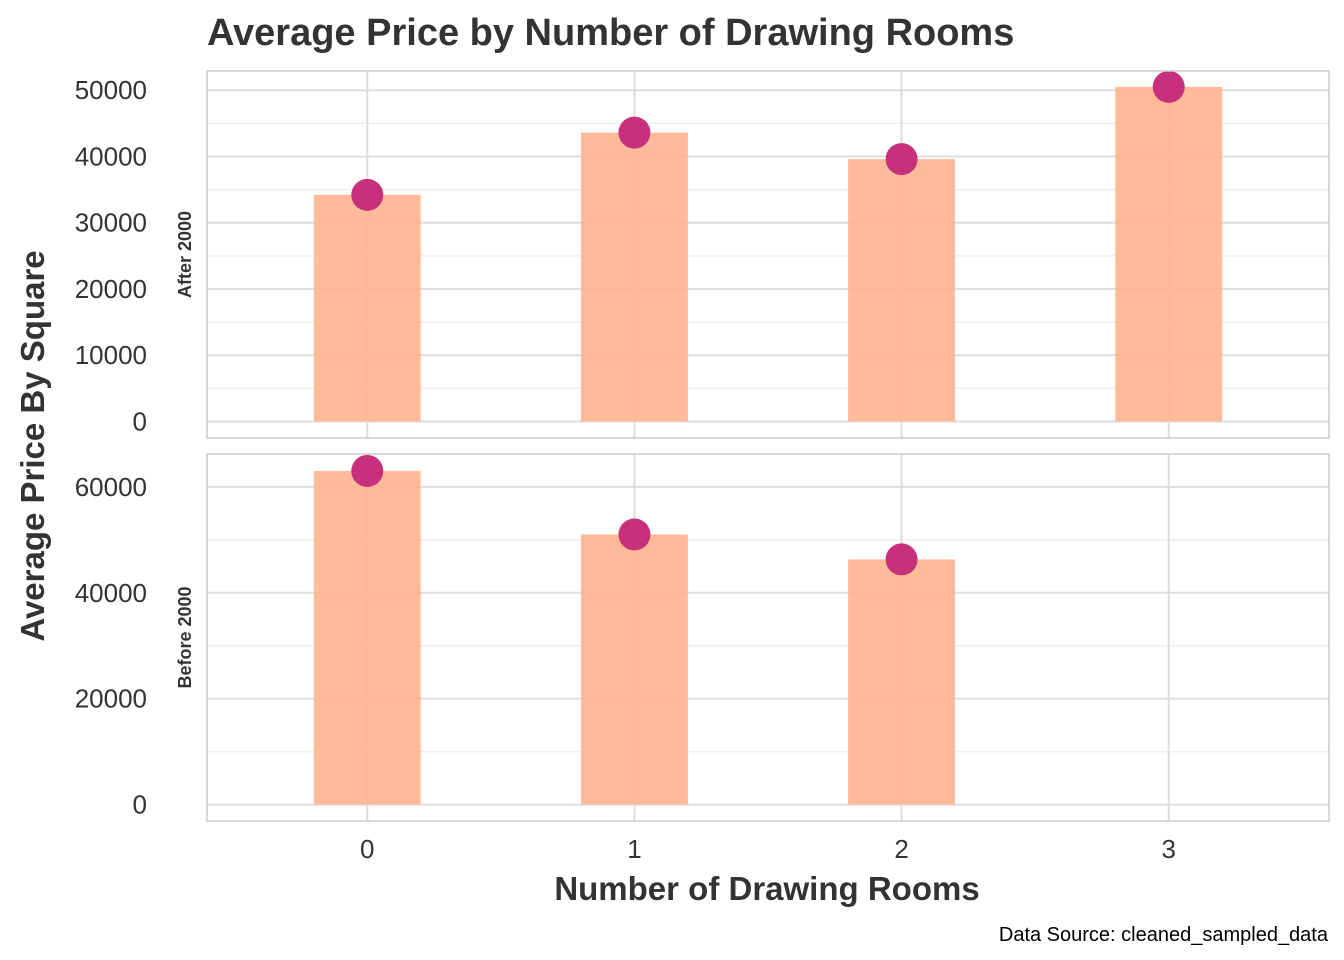 This screenshot has height=960, width=1344. I want to click on y-tick-label: 30000, so click(111, 223).